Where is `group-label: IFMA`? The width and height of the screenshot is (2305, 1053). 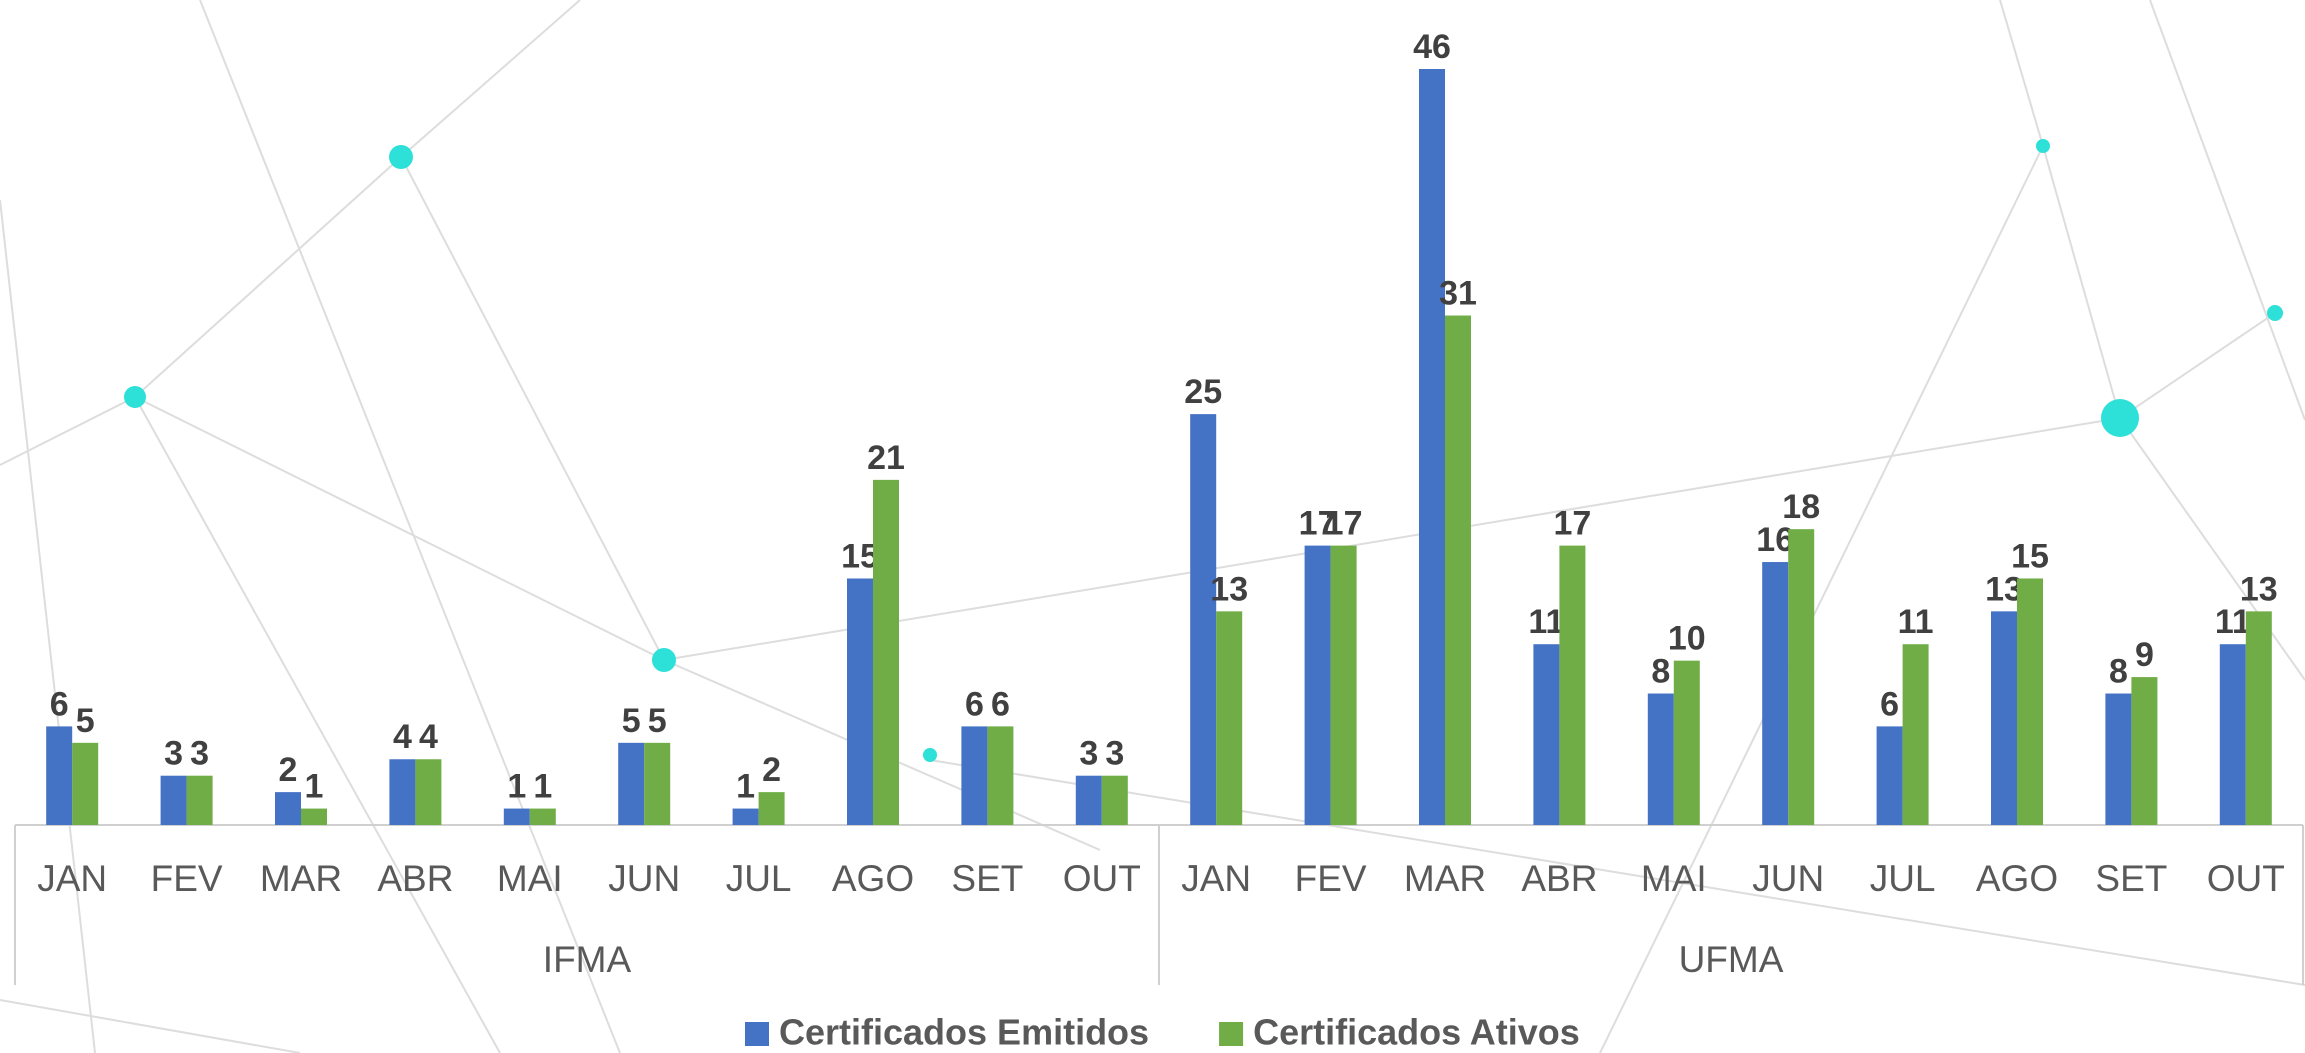 group-label: IFMA is located at coordinates (587, 959).